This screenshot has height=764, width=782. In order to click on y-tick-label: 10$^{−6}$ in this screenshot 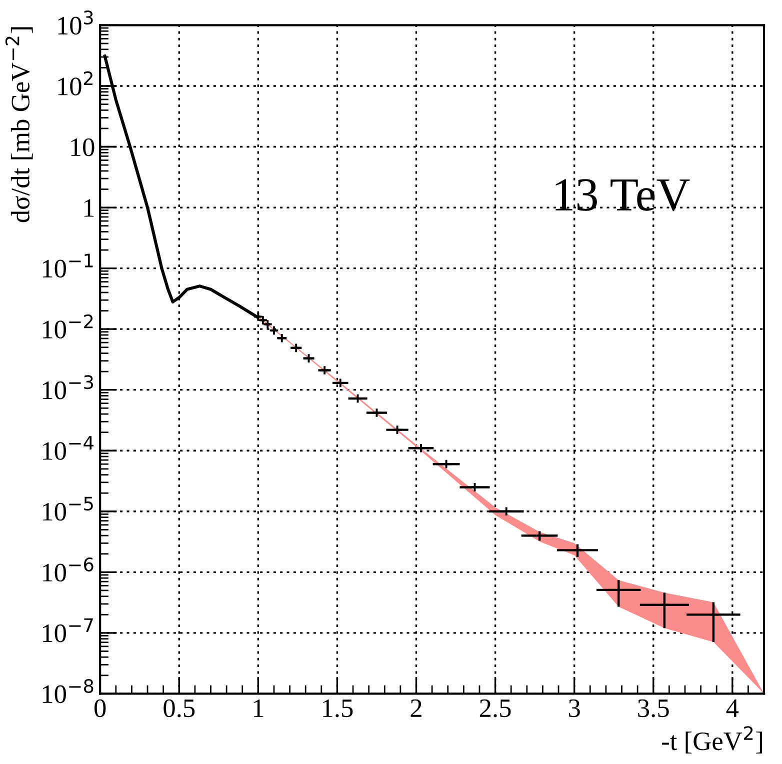, I will do `click(68, 569)`.